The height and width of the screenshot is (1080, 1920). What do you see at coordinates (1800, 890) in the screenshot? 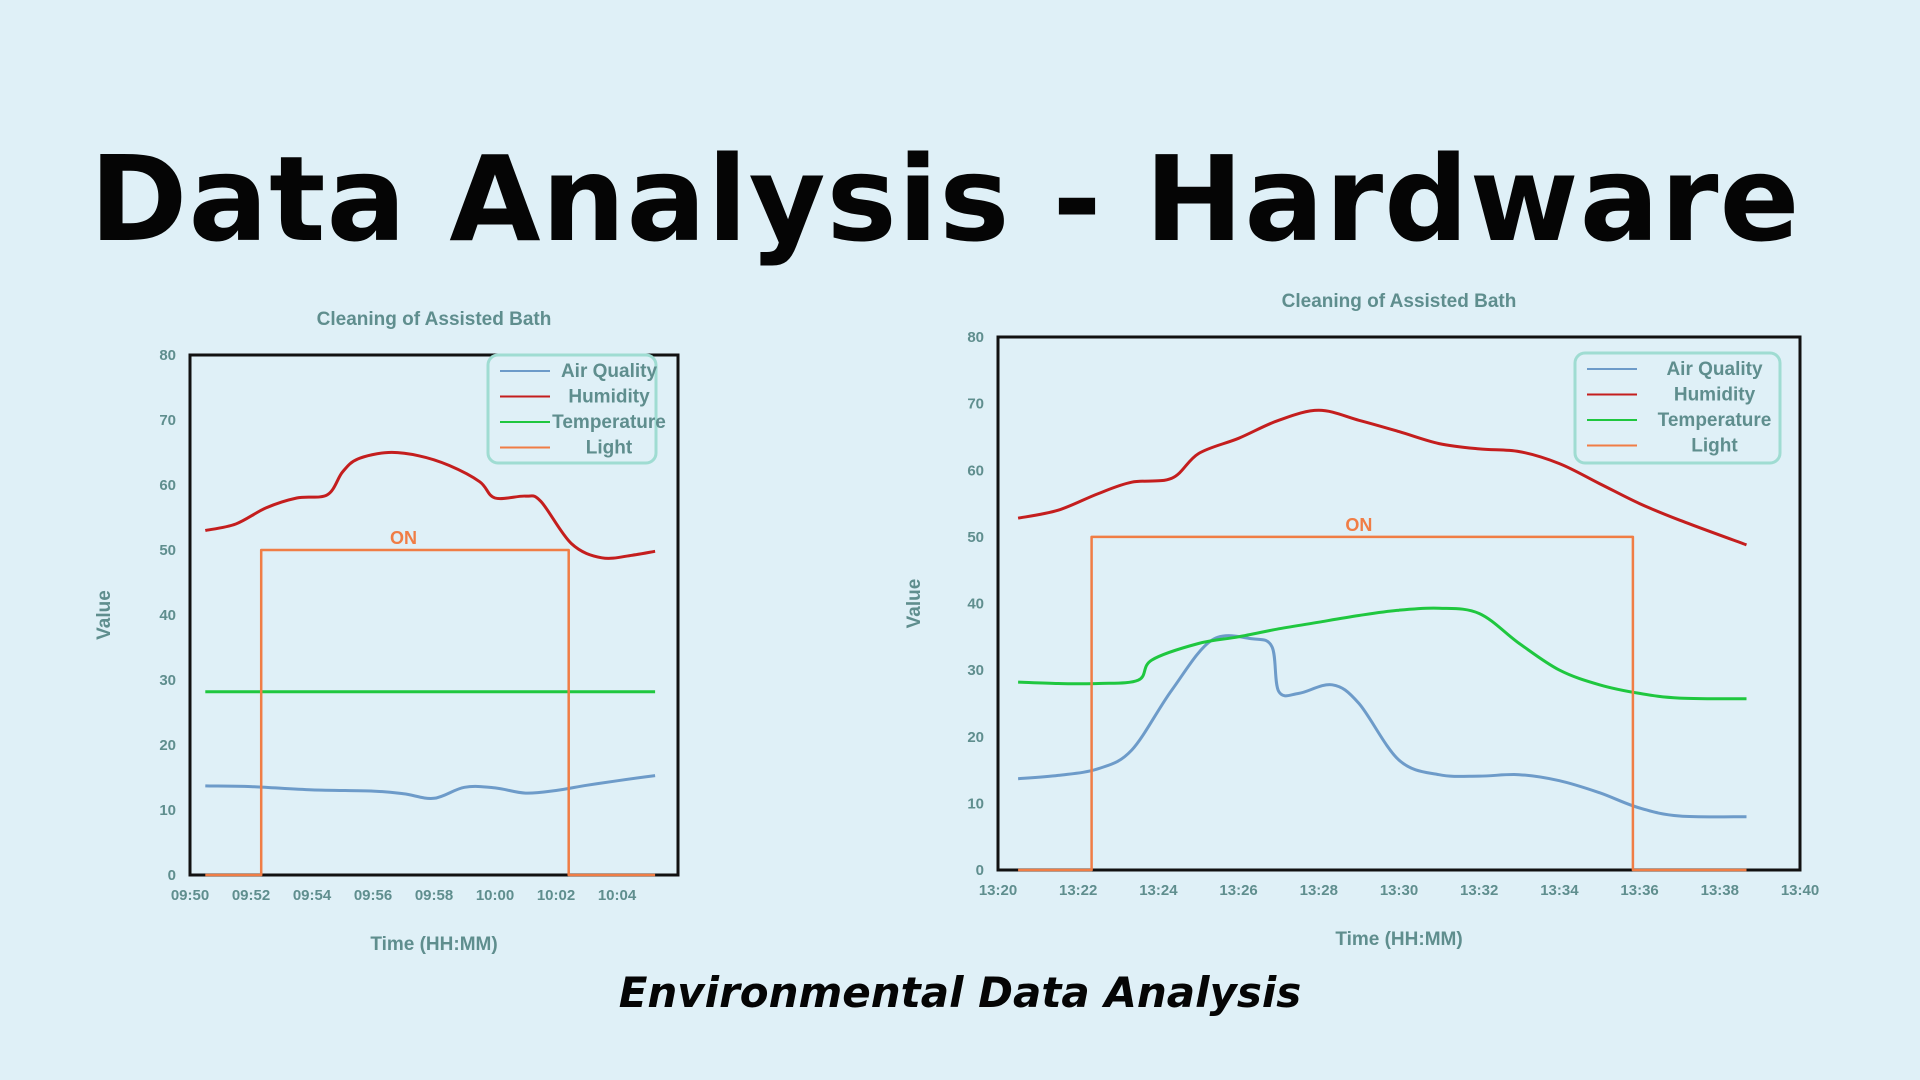
I see `x-tick-label: 13:40` at bounding box center [1800, 890].